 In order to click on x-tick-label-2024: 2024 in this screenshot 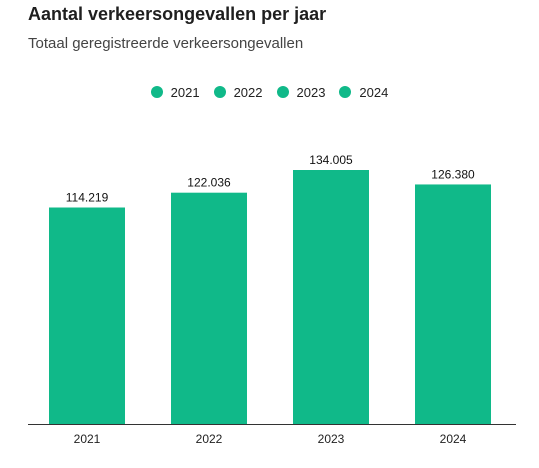, I will do `click(453, 439)`.